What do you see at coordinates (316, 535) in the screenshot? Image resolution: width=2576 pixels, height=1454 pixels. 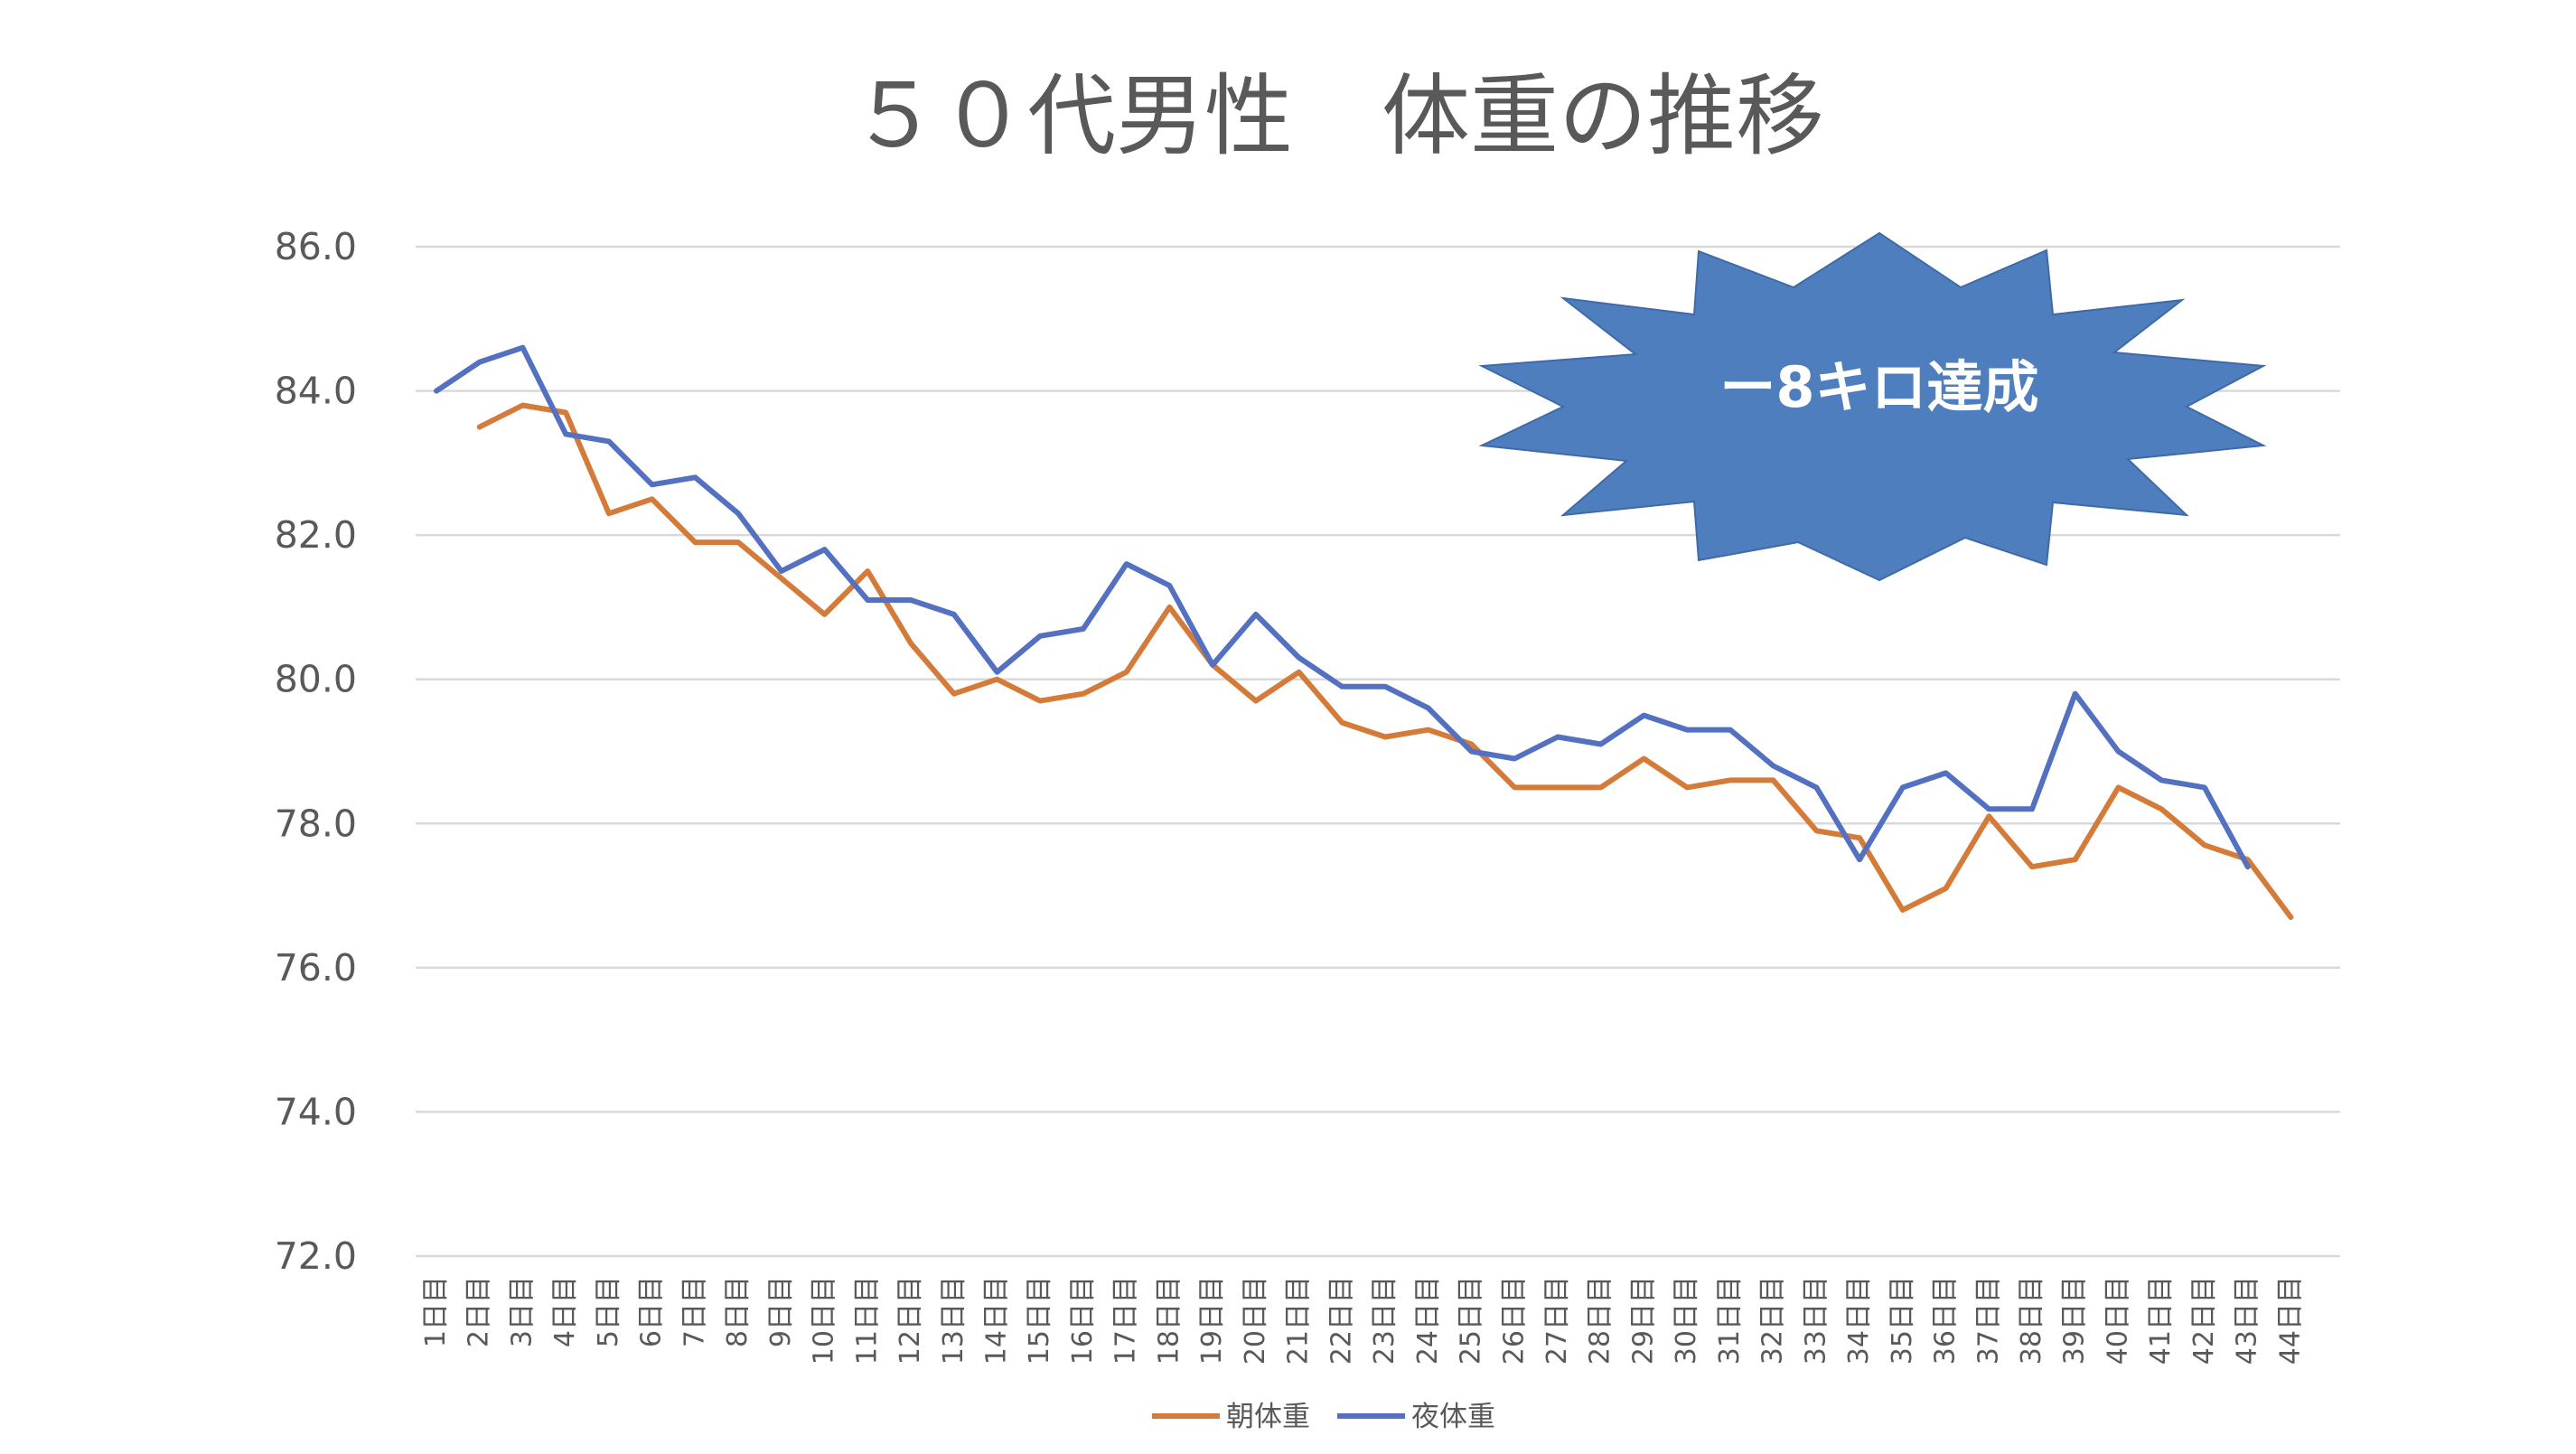 I see `y-tick-label: 82.0` at bounding box center [316, 535].